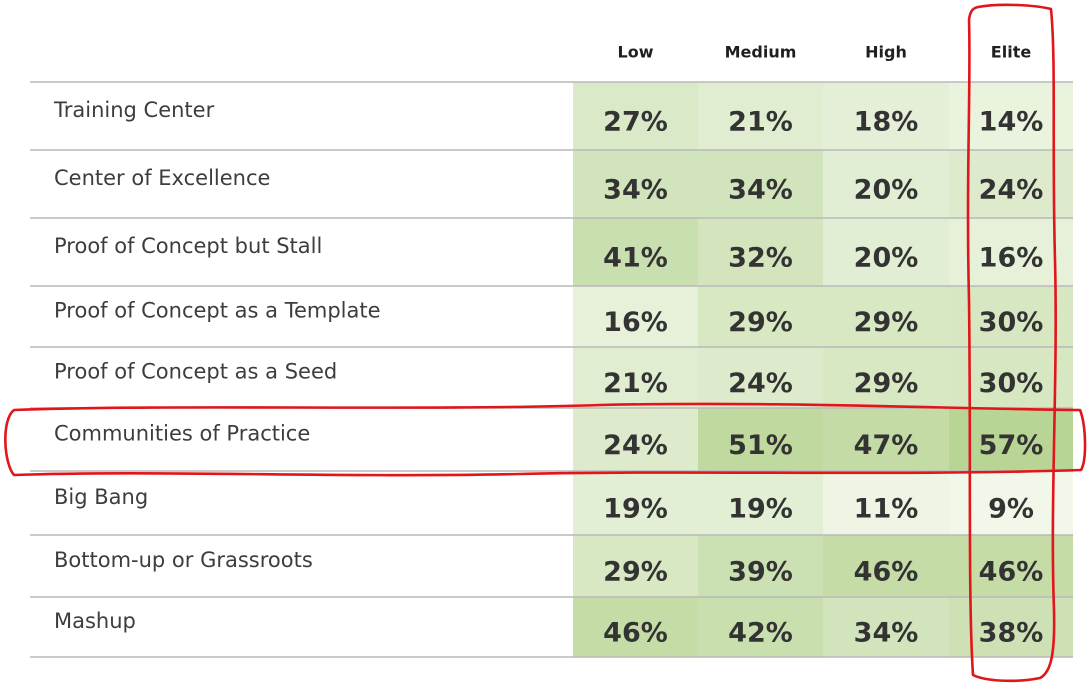  I want to click on value-proof-of-concept-as-a-template-low: 16%, so click(635, 322).